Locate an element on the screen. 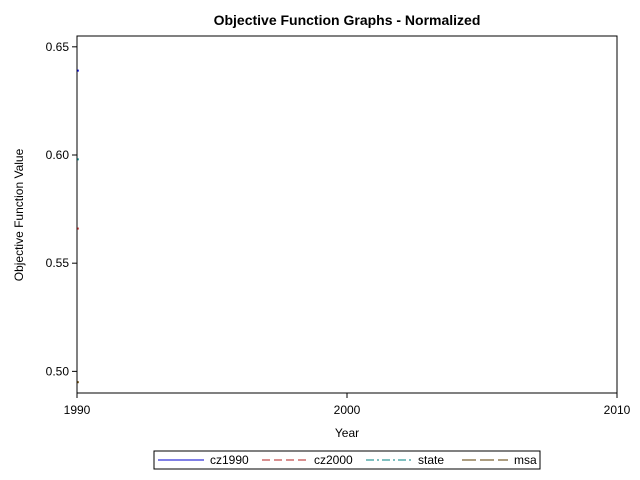 The width and height of the screenshot is (640, 480). y-tick-label: 0.65 is located at coordinates (58, 47).